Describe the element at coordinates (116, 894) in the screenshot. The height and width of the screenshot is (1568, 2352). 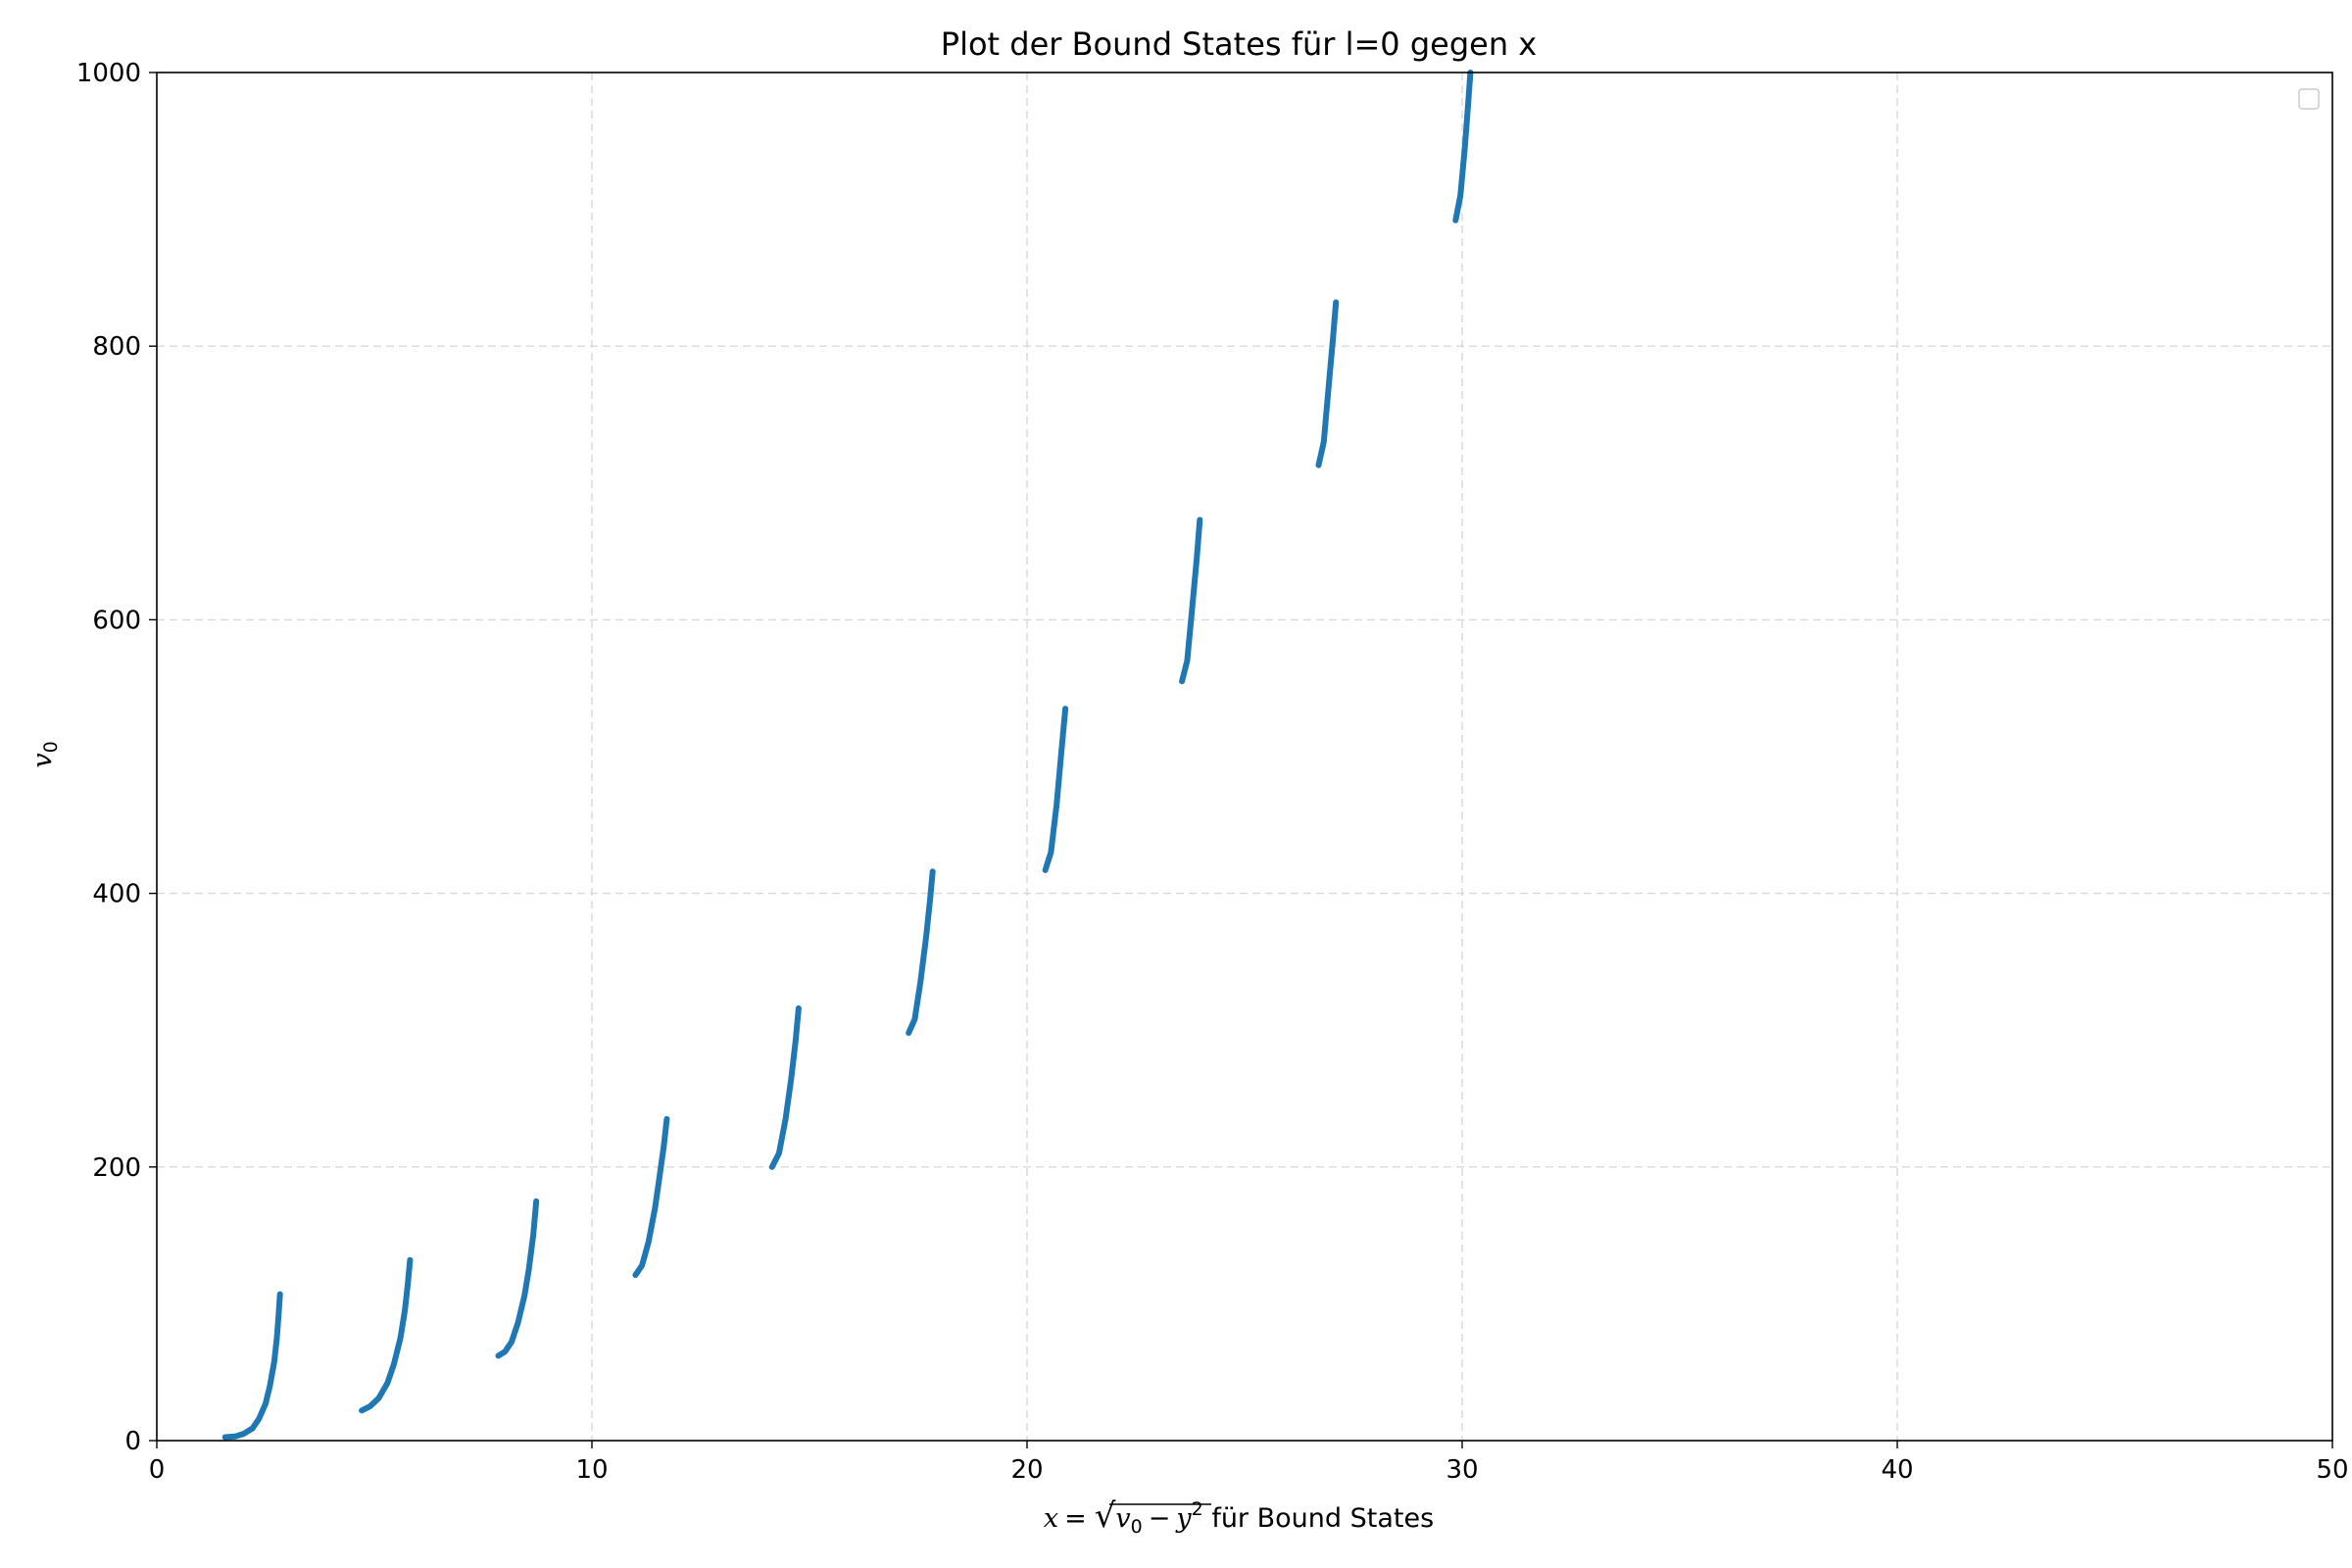
I see `y-tick-label: 400` at that location.